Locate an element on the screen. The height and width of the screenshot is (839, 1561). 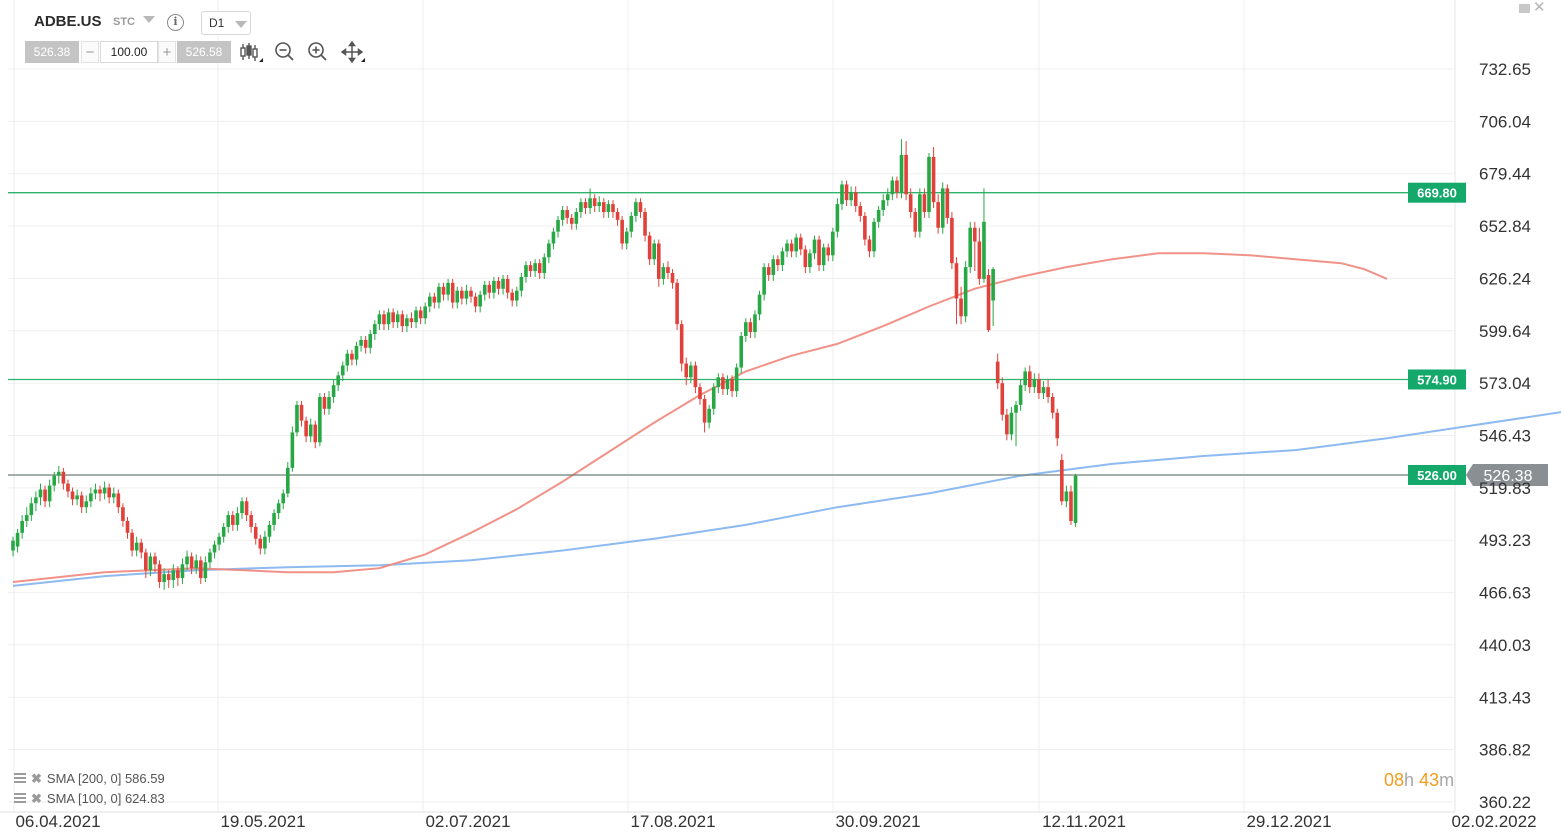
move-crosshair-icon is located at coordinates (353, 52).